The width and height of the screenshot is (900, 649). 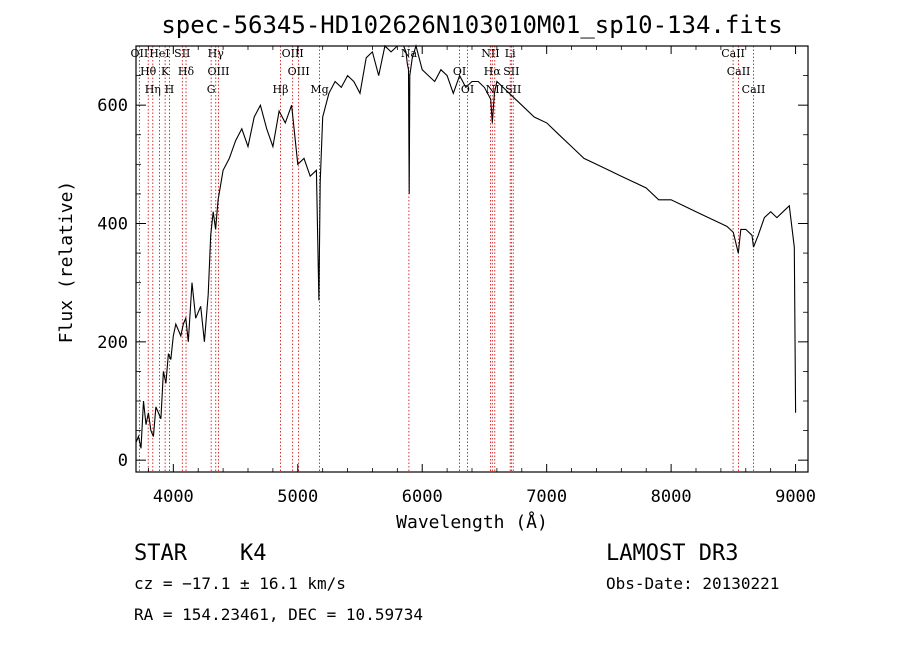 I want to click on x-tick-label: 9000, so click(x=795, y=497).